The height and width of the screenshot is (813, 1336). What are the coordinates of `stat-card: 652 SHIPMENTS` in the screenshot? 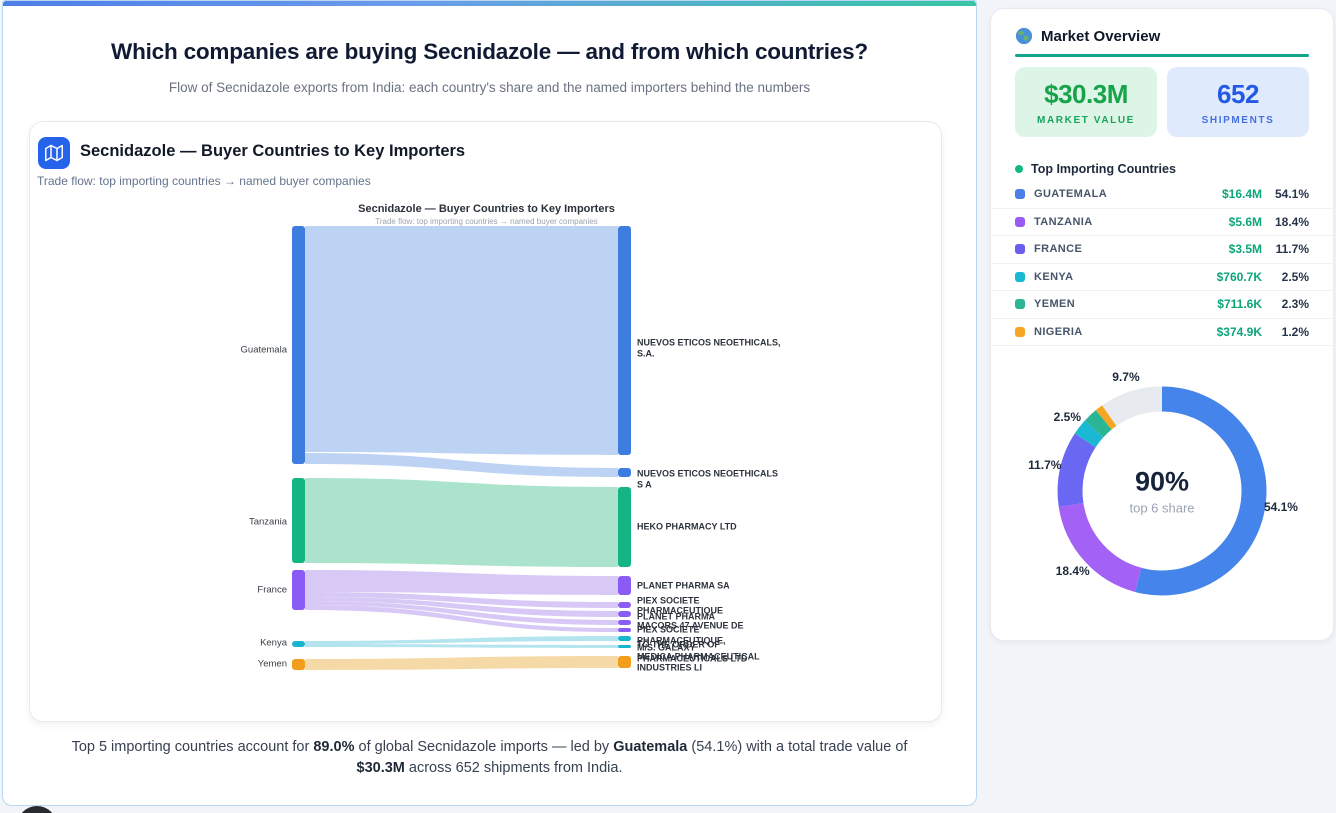 It's located at (1238, 102).